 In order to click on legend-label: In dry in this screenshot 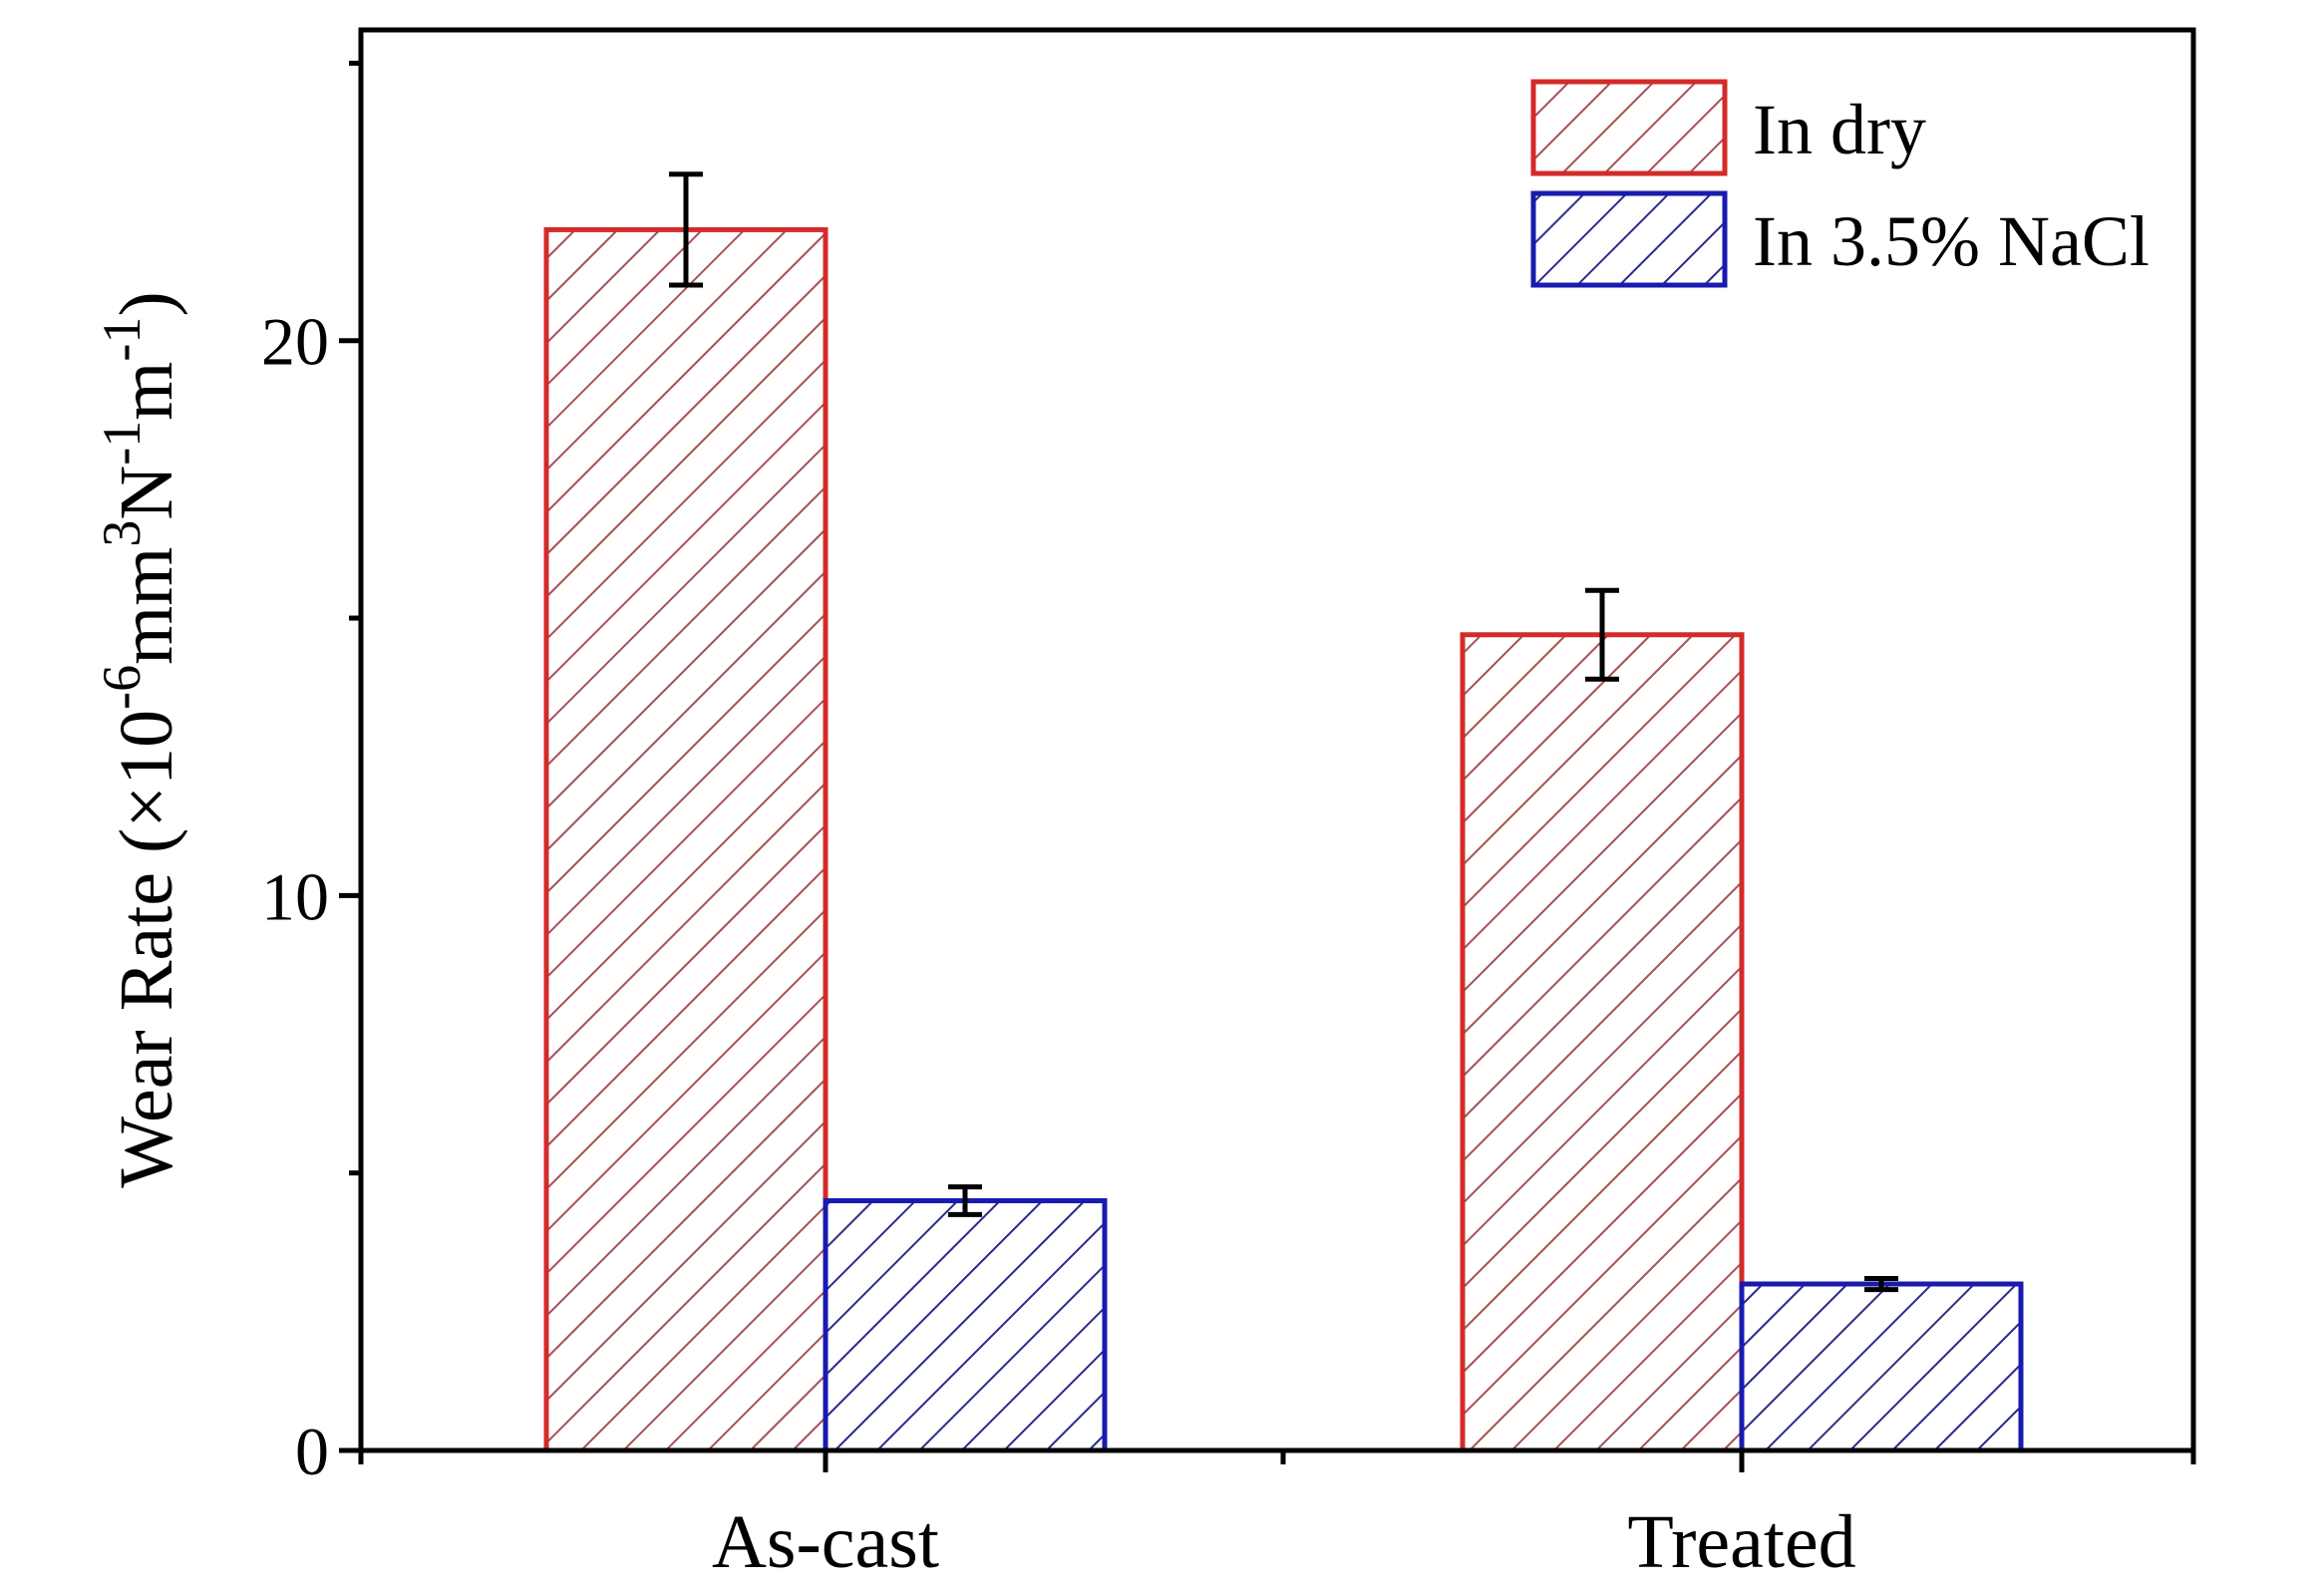, I will do `click(1839, 129)`.